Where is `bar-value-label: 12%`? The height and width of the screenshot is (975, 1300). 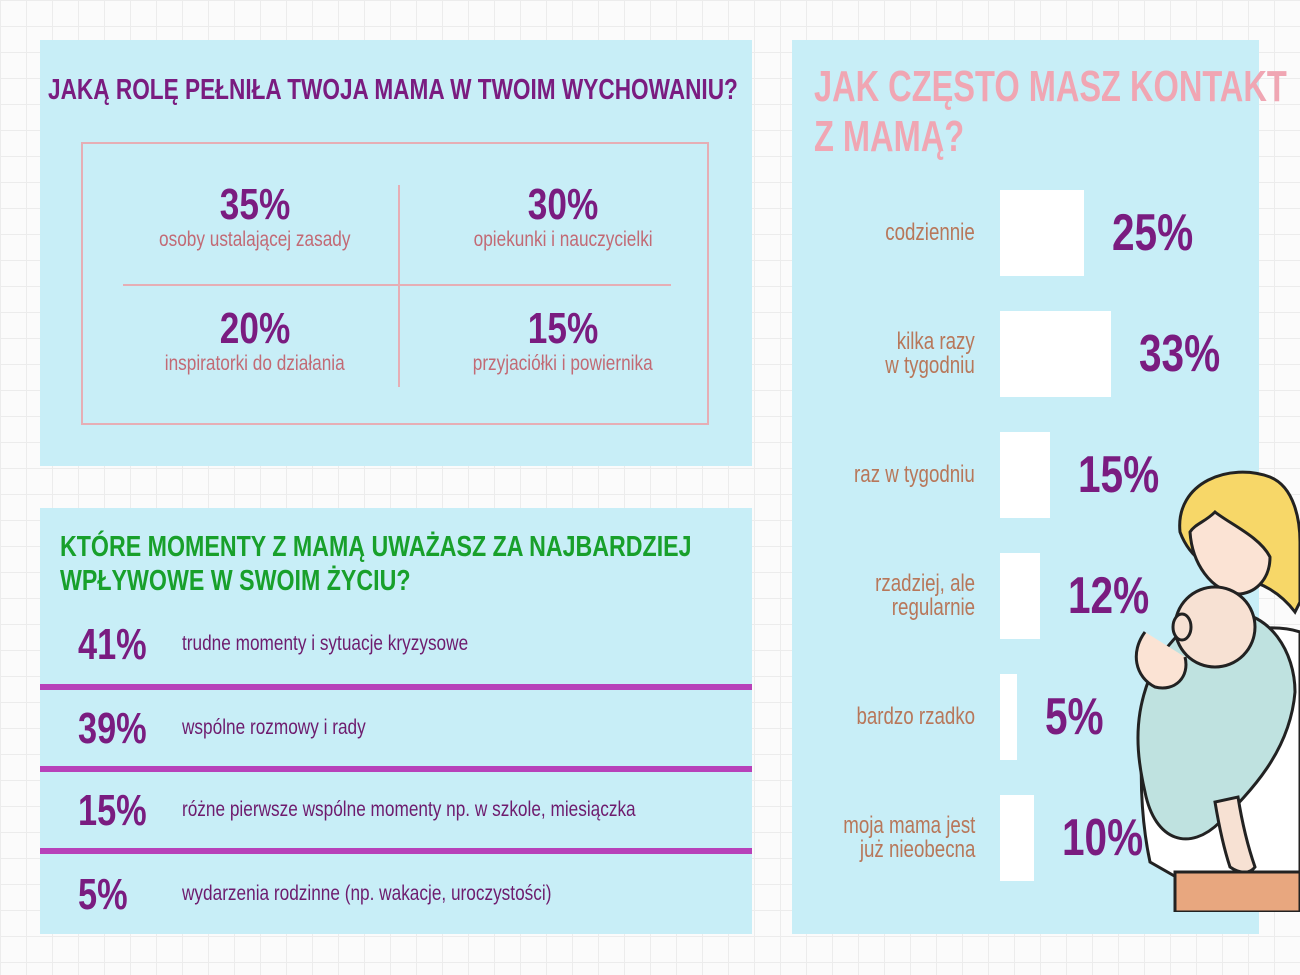
bar-value-label: 12% is located at coordinates (1109, 596).